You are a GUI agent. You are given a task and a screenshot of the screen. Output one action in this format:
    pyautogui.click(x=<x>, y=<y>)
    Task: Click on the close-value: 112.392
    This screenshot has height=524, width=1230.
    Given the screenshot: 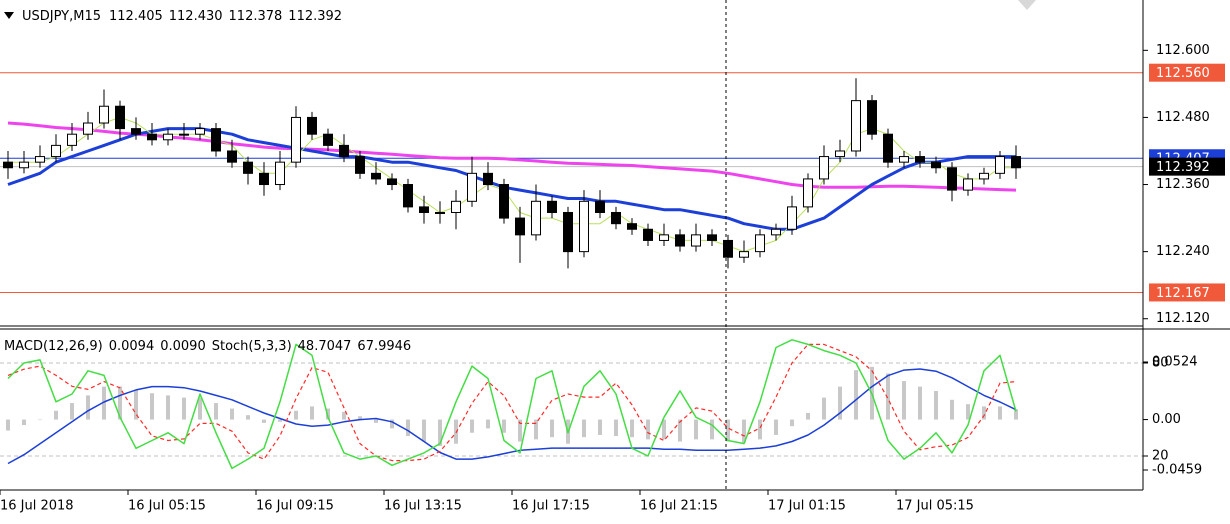 What is the action you would take?
    pyautogui.click(x=315, y=16)
    